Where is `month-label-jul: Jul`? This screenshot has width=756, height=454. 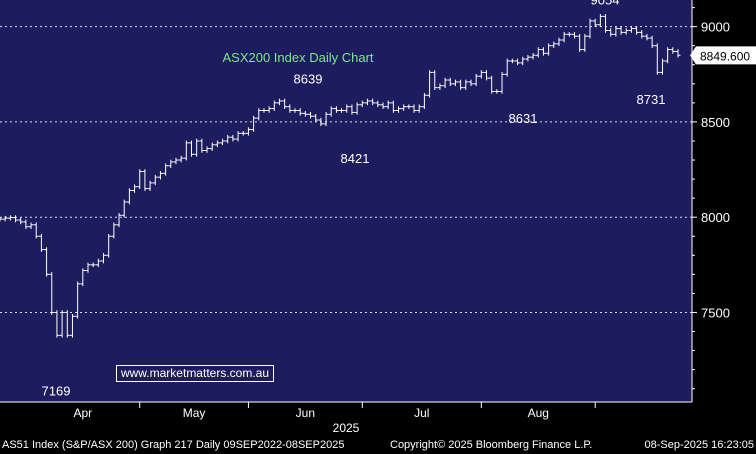 month-label-jul: Jul is located at coordinates (421, 413).